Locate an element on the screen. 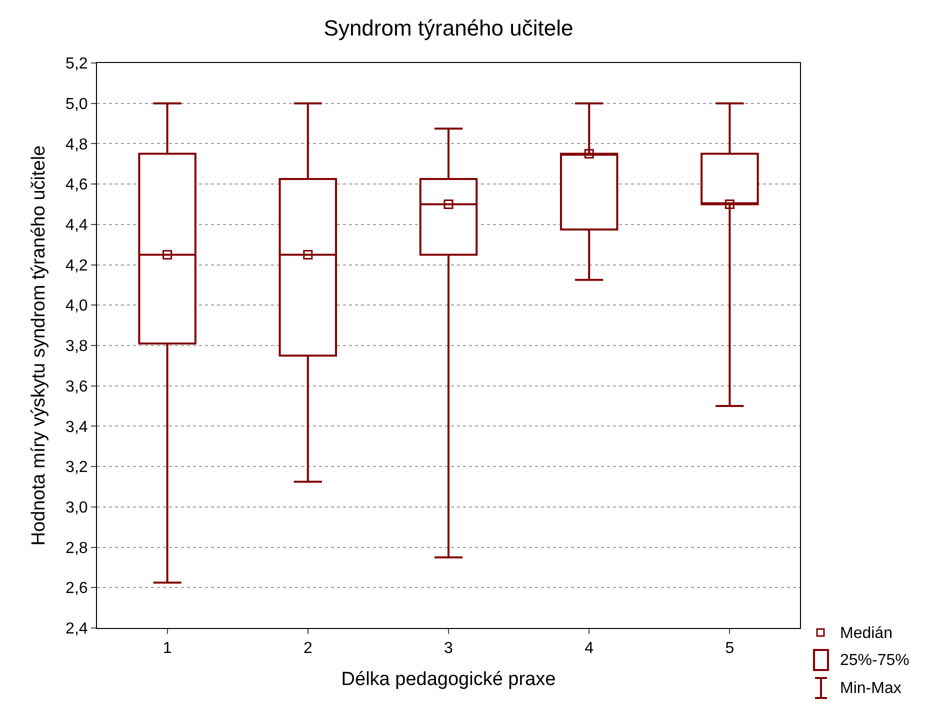 The width and height of the screenshot is (931, 704). y-tick-label: 4,6 is located at coordinates (77, 185).